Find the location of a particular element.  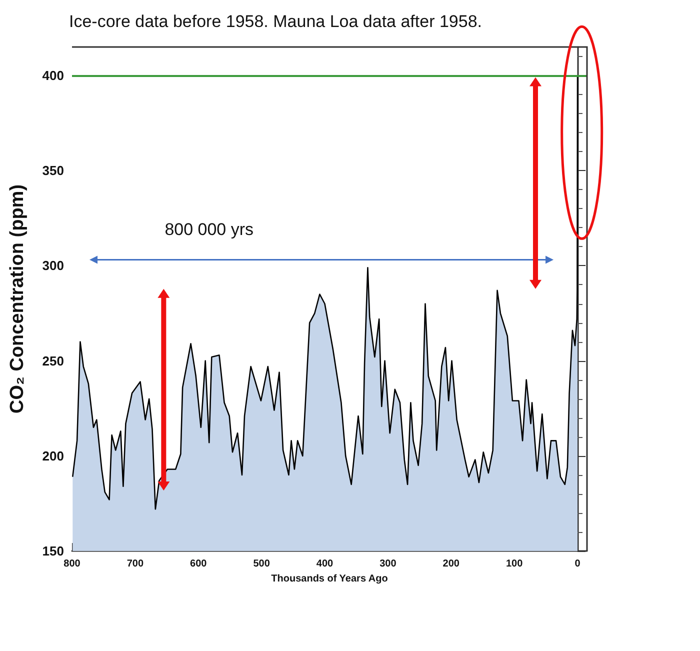

x-tick-label: 500 is located at coordinates (261, 564).